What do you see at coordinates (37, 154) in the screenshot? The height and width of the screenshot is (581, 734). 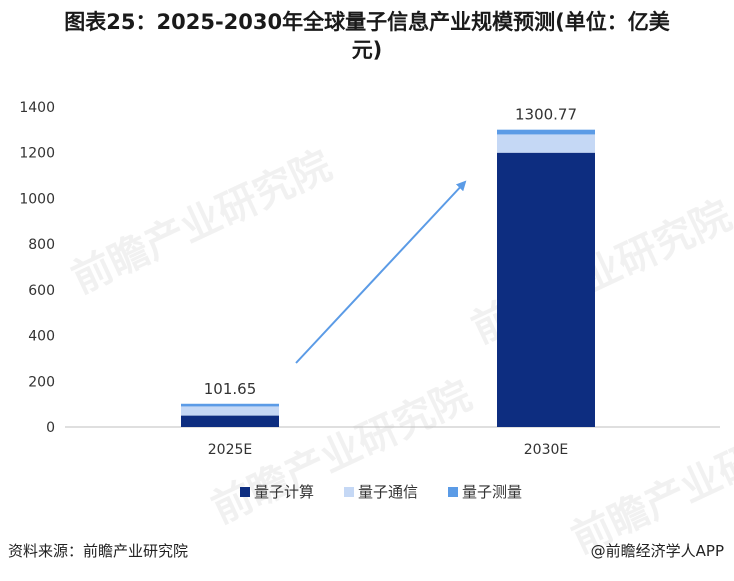 I see `y-tick-label: 1200` at bounding box center [37, 154].